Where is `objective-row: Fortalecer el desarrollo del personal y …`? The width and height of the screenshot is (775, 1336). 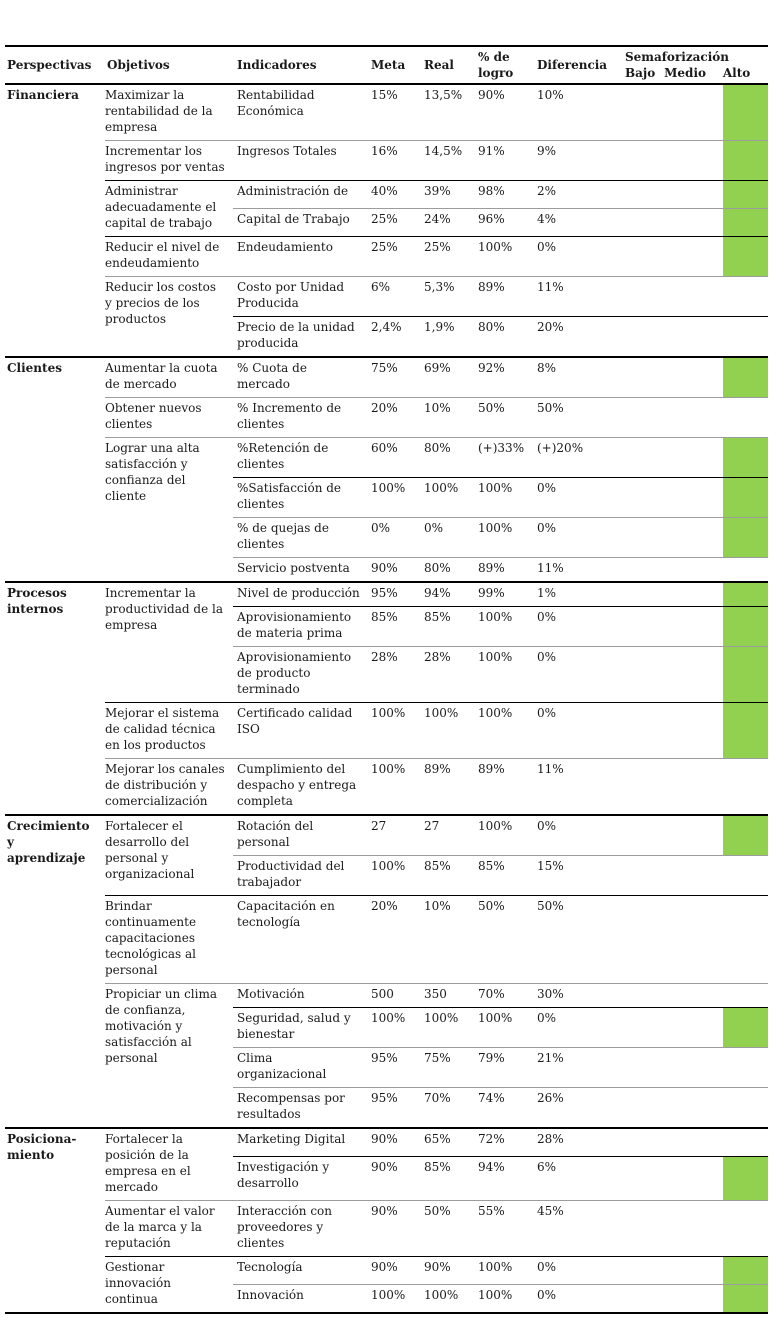 objective-row: Fortalecer el desarrollo del personal y … is located at coordinates (436, 855).